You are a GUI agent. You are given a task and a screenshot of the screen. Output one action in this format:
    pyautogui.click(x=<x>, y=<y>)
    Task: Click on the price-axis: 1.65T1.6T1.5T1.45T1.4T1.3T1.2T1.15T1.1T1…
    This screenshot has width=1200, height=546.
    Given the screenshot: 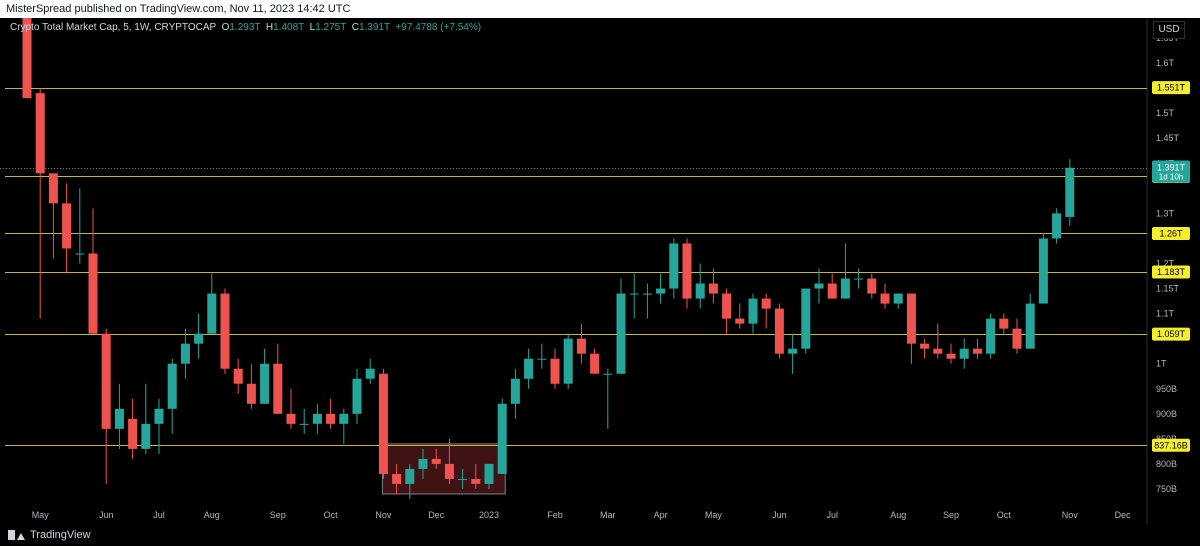 What is the action you would take?
    pyautogui.click(x=1168, y=263)
    